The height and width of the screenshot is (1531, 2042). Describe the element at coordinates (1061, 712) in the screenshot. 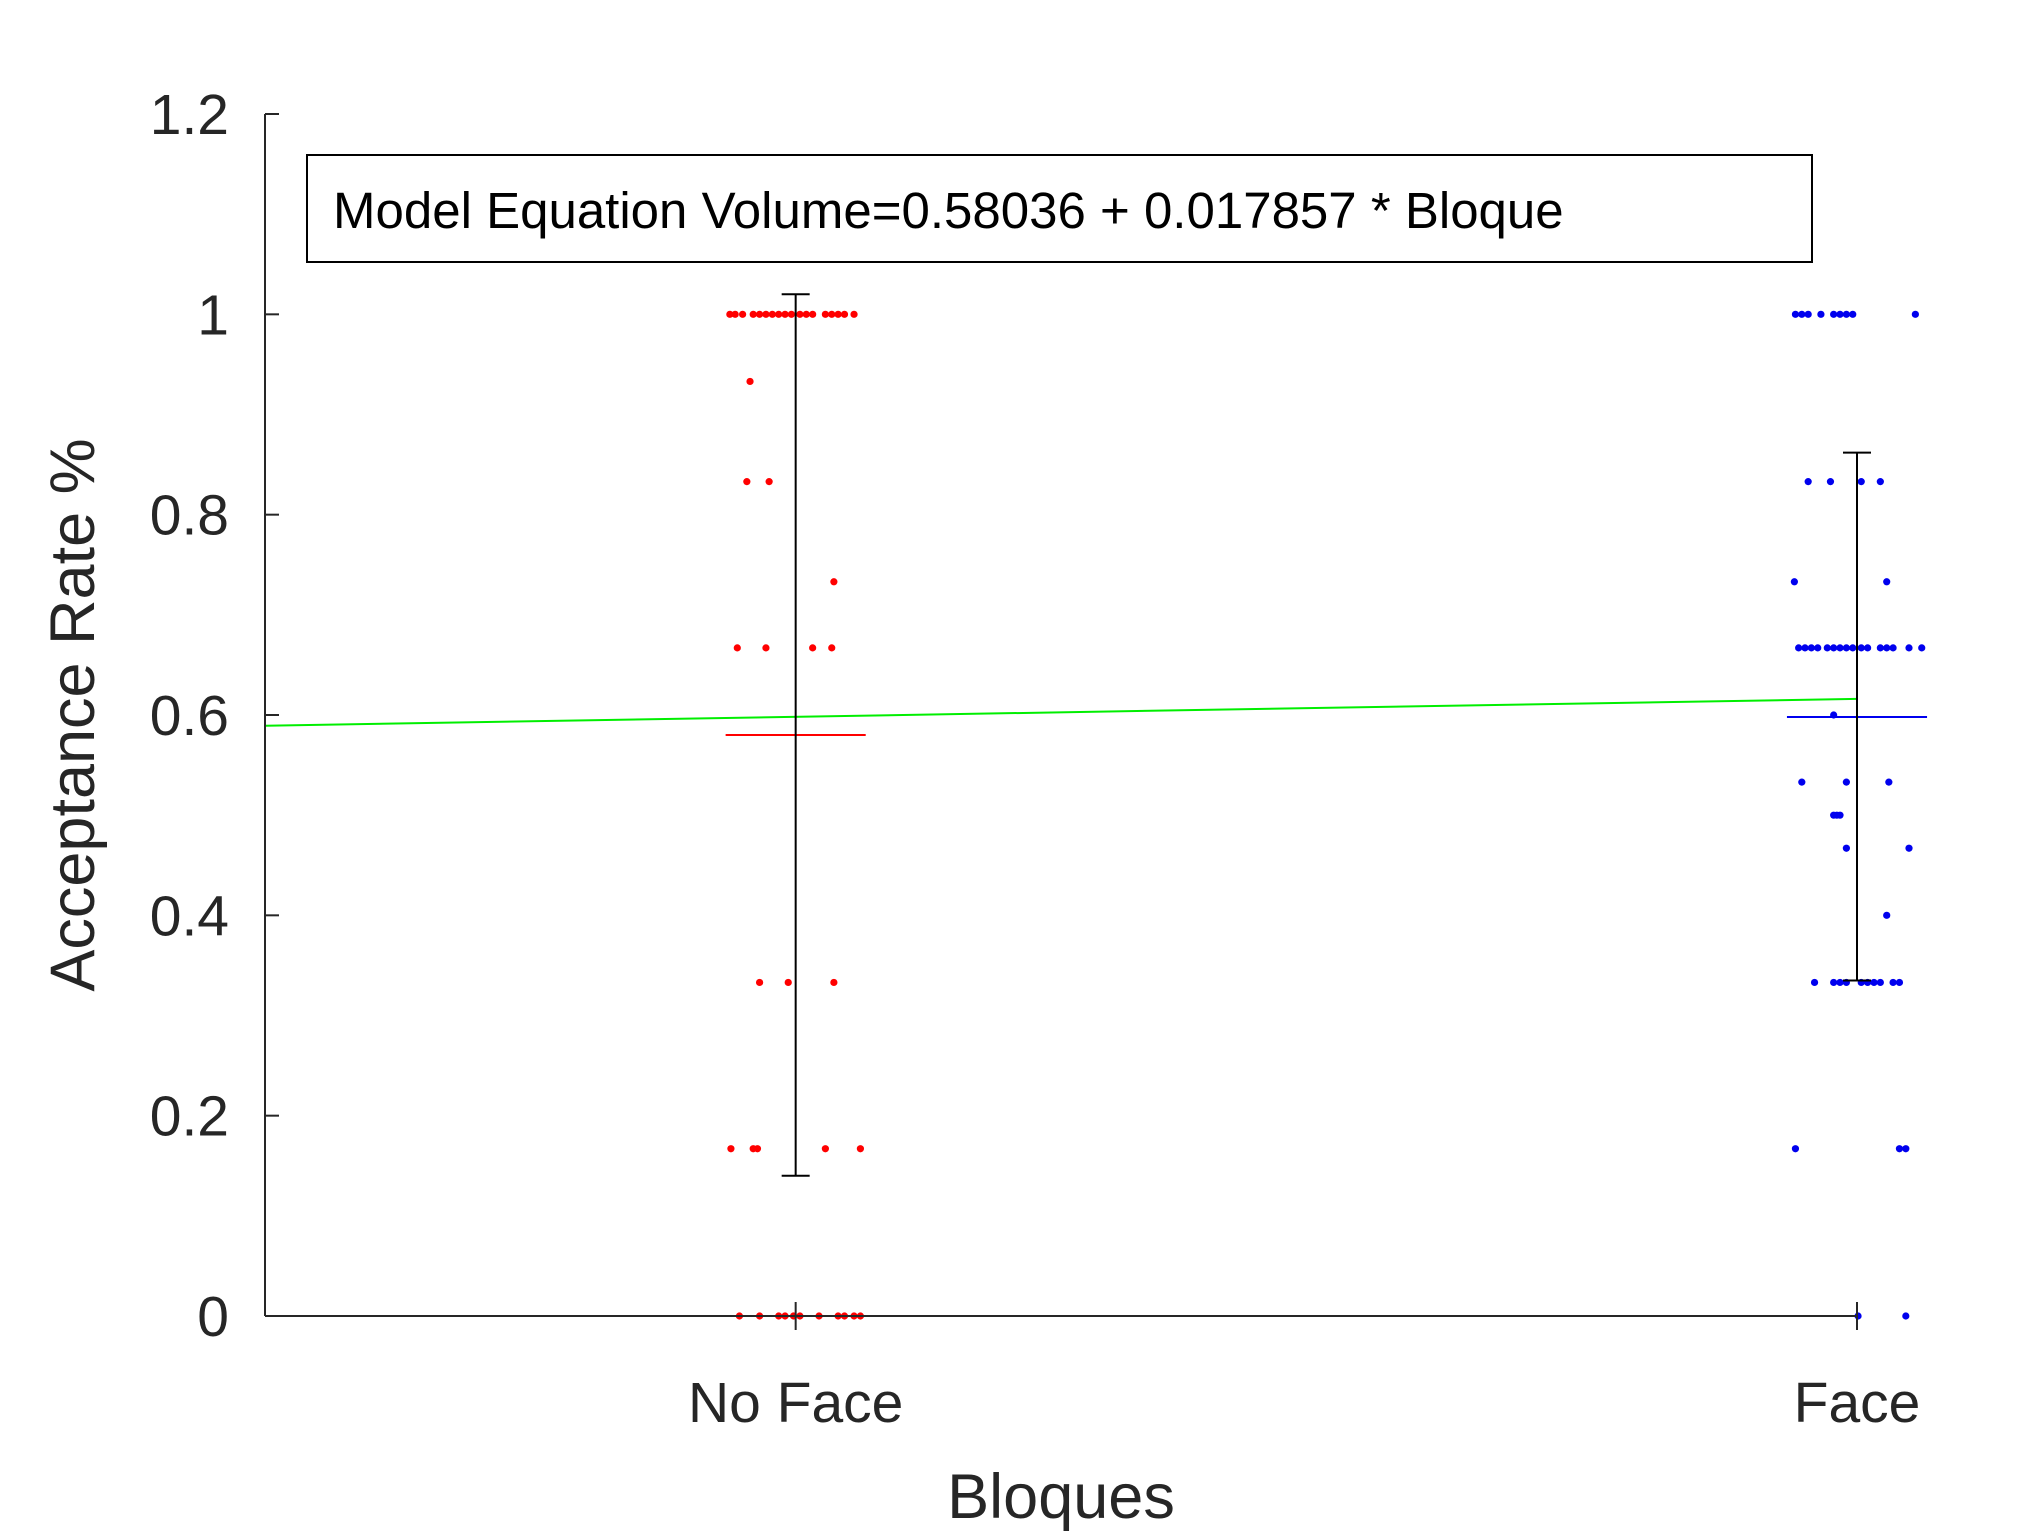

I see `regression-line` at that location.